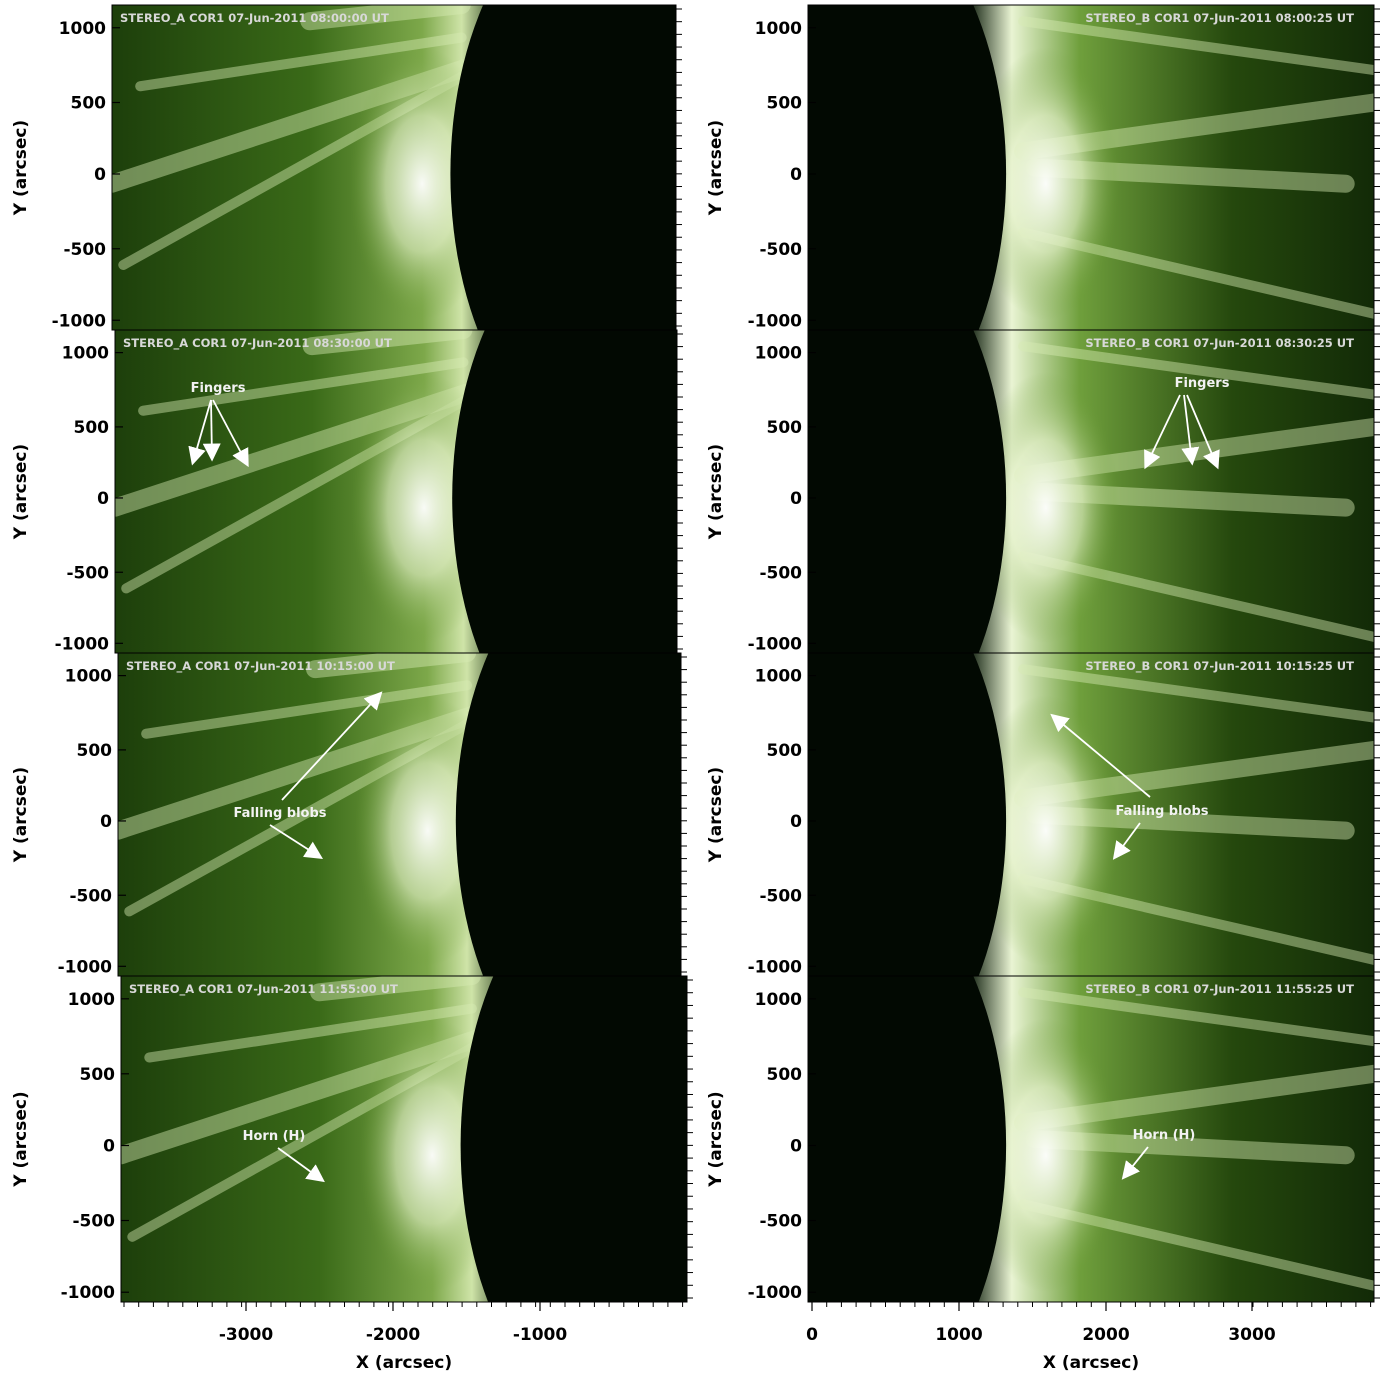 The width and height of the screenshot is (1385, 1374). I want to click on x-axis-title: X (arcsec), so click(1091, 1363).